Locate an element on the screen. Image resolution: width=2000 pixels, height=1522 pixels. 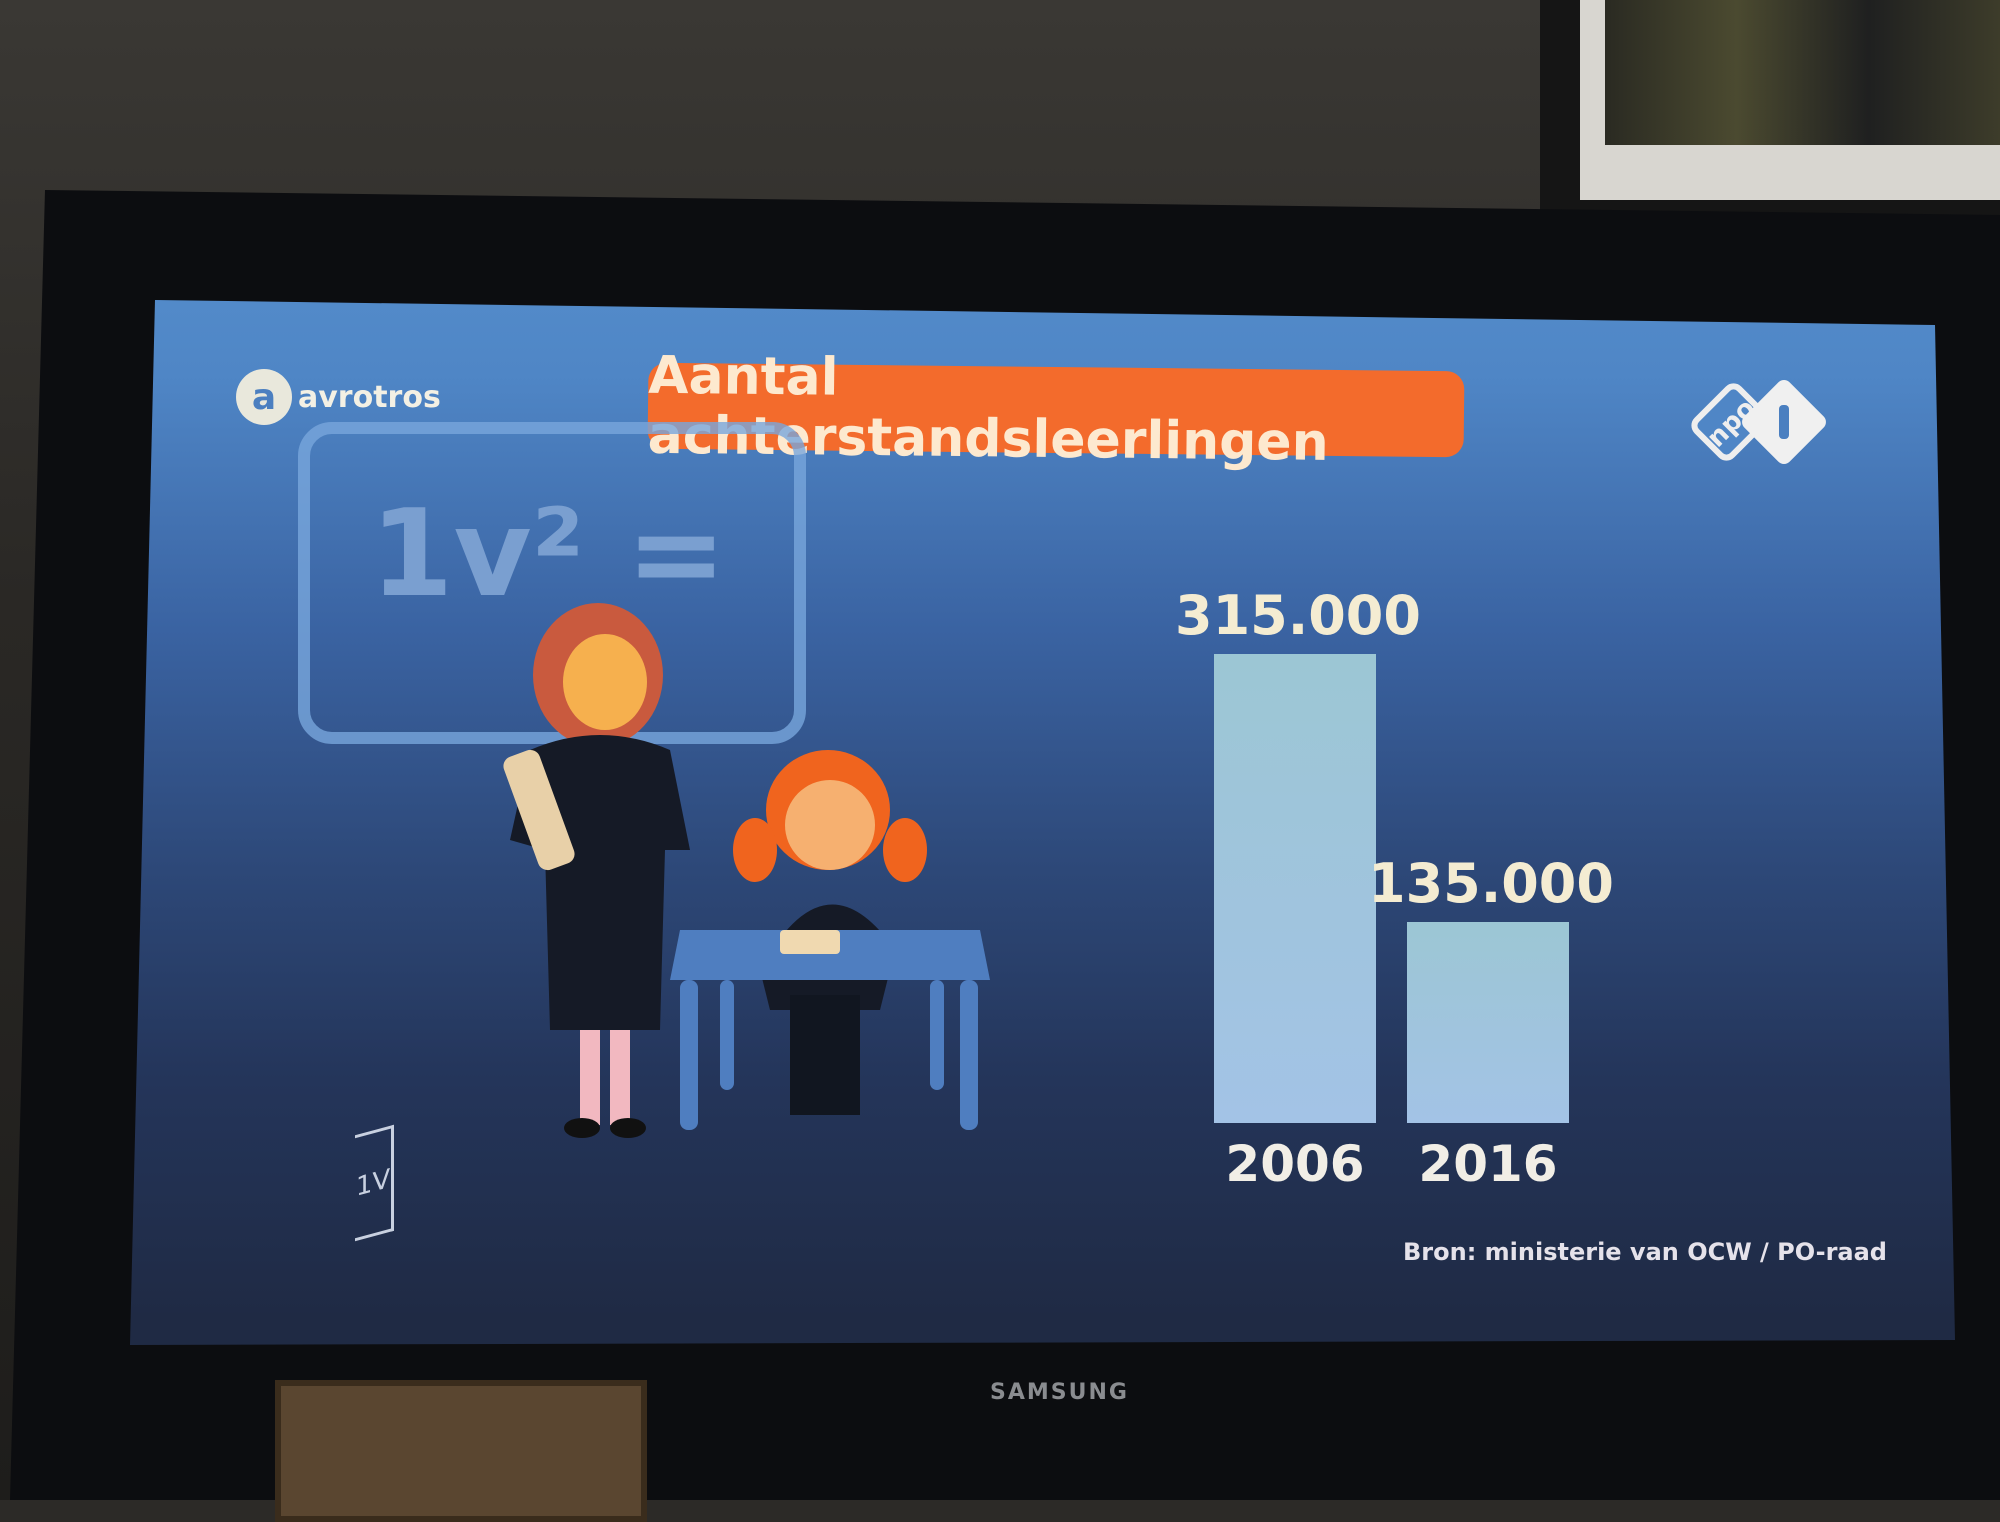
avrotros-logo-icon: a is located at coordinates (264, 397).